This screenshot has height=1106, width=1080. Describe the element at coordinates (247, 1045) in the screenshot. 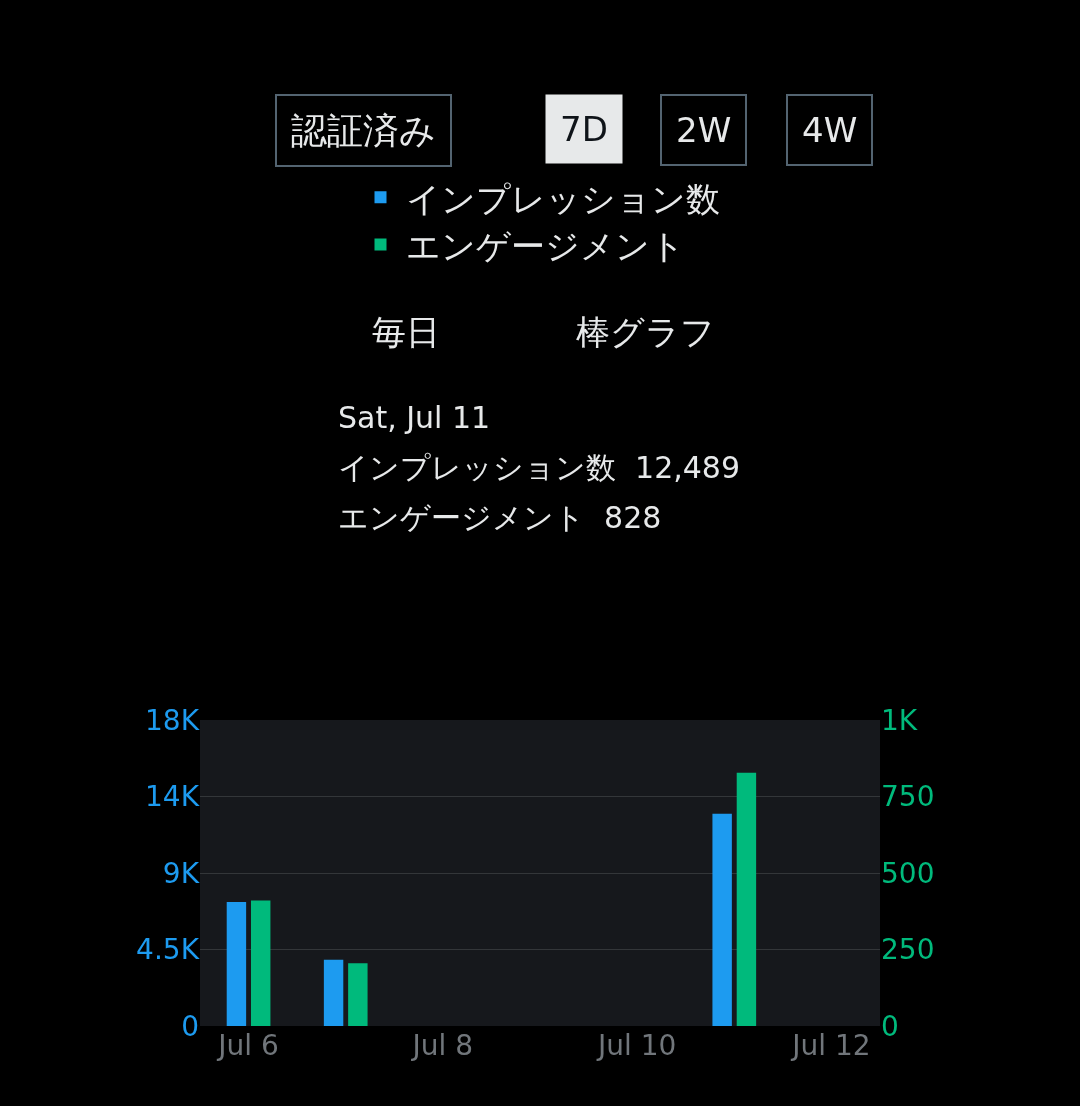

I see `x-tick-label: Jul 6` at that location.